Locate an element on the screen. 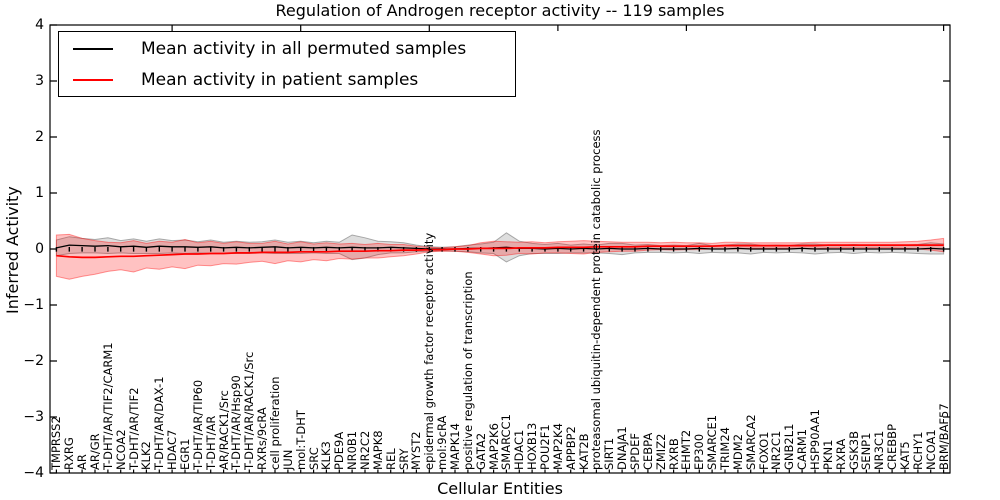 This screenshot has width=1000, height=500. legend-label-permuted: Mean activity in all permuted samples is located at coordinates (304, 48).